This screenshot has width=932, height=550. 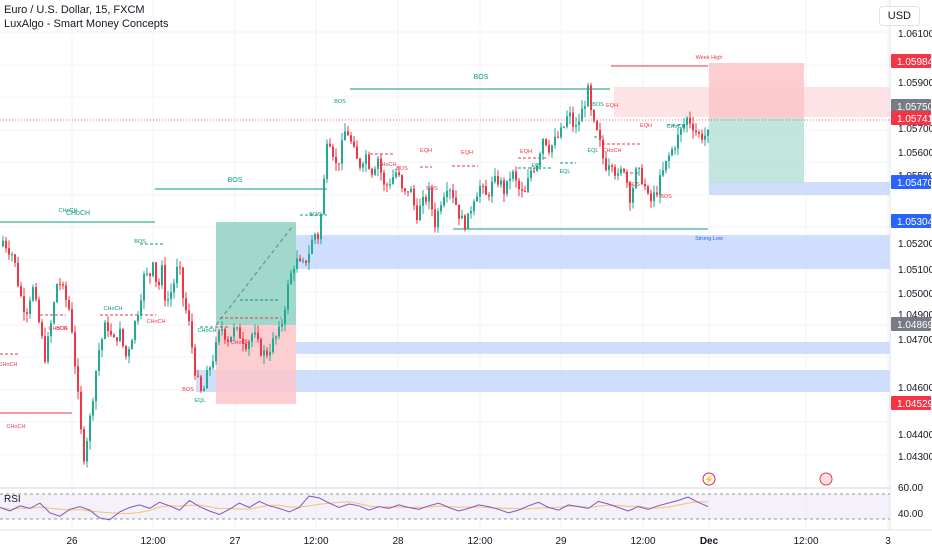 I want to click on smc-label-eql: EQL, so click(x=536, y=166).